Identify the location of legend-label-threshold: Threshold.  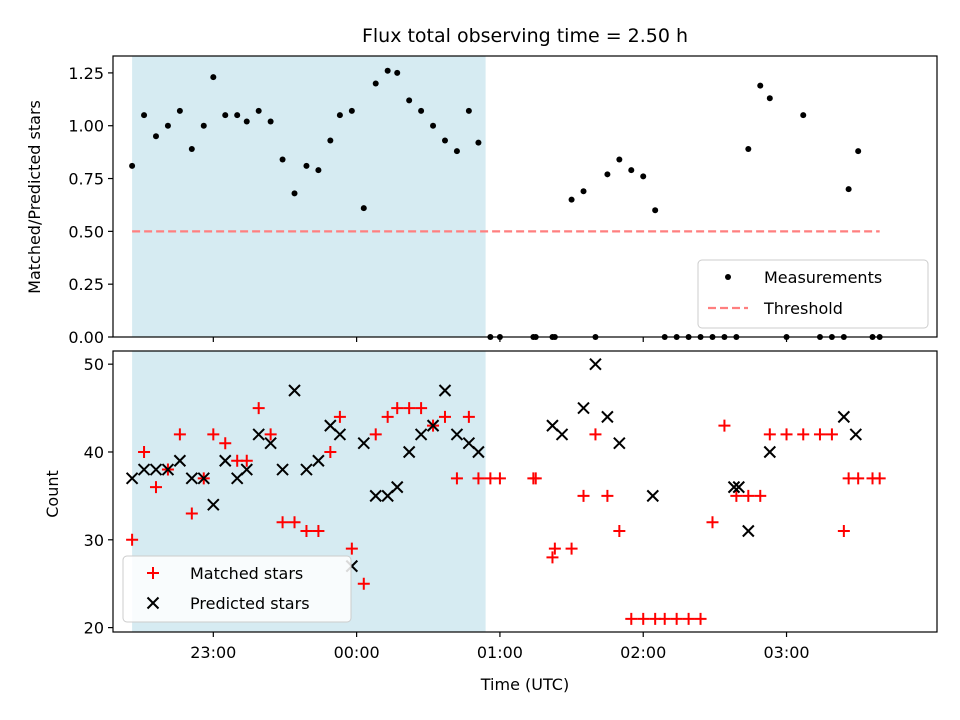
(803, 308).